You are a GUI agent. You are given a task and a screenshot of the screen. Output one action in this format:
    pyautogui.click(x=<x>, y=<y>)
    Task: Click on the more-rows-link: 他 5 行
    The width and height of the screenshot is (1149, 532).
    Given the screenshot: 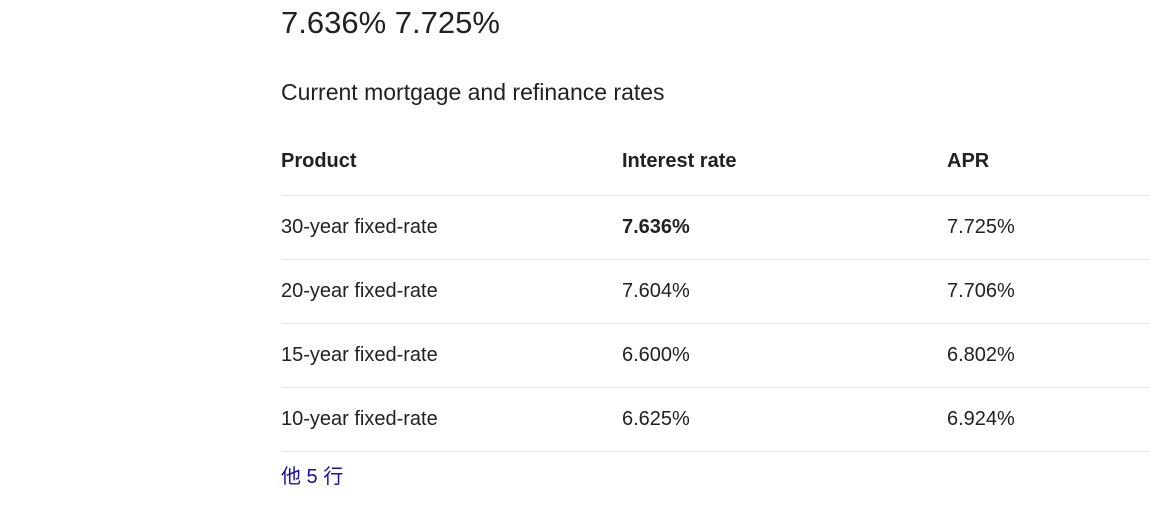 What is the action you would take?
    pyautogui.click(x=312, y=476)
    